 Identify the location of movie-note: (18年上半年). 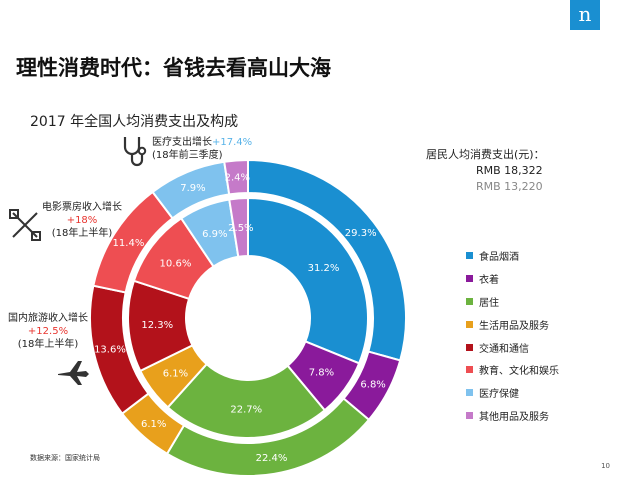
(82, 233).